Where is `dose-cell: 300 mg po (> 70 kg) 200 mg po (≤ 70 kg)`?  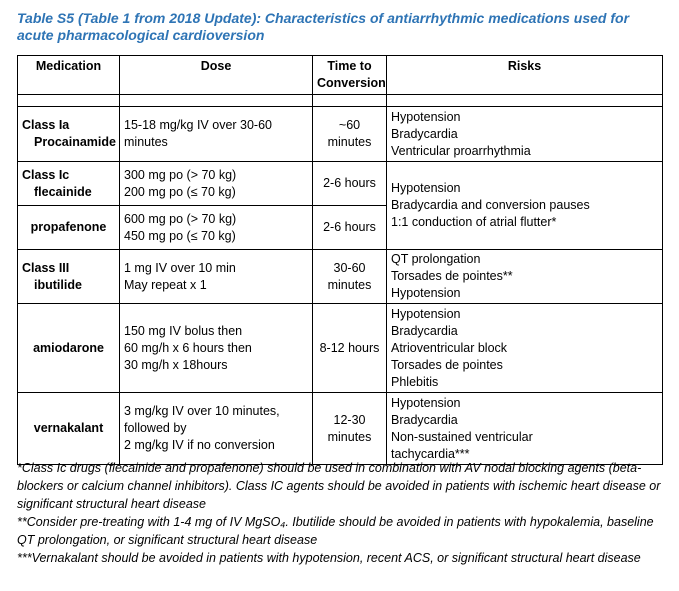
dose-cell: 300 mg po (> 70 kg) 200 mg po (≤ 70 kg) is located at coordinates (216, 183).